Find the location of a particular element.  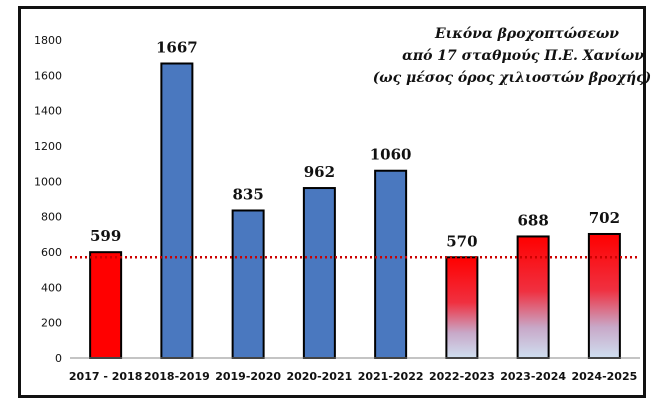

data-label: 702 is located at coordinates (604, 218).